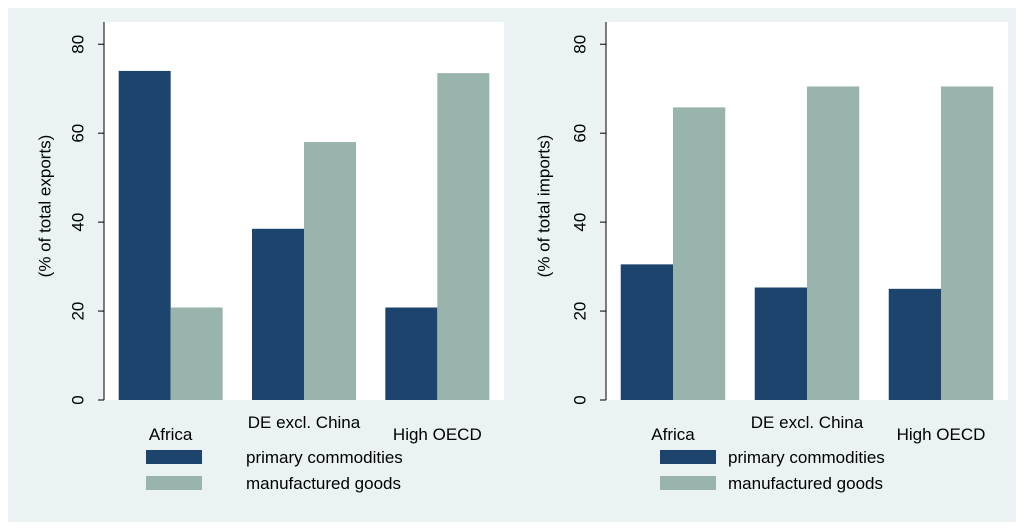 This screenshot has height=532, width=1025. I want to click on y-axis-title: (% of total exports), so click(44, 206).